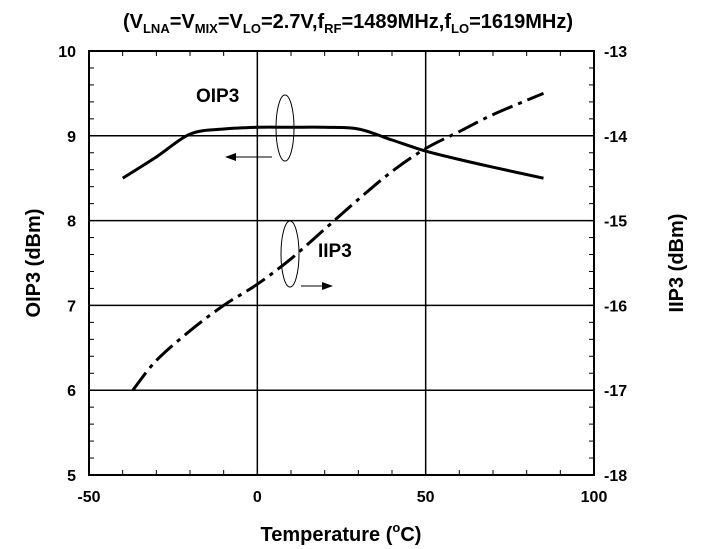  What do you see at coordinates (341, 533) in the screenshot?
I see `x-axis-title: Temperature (oC)` at bounding box center [341, 533].